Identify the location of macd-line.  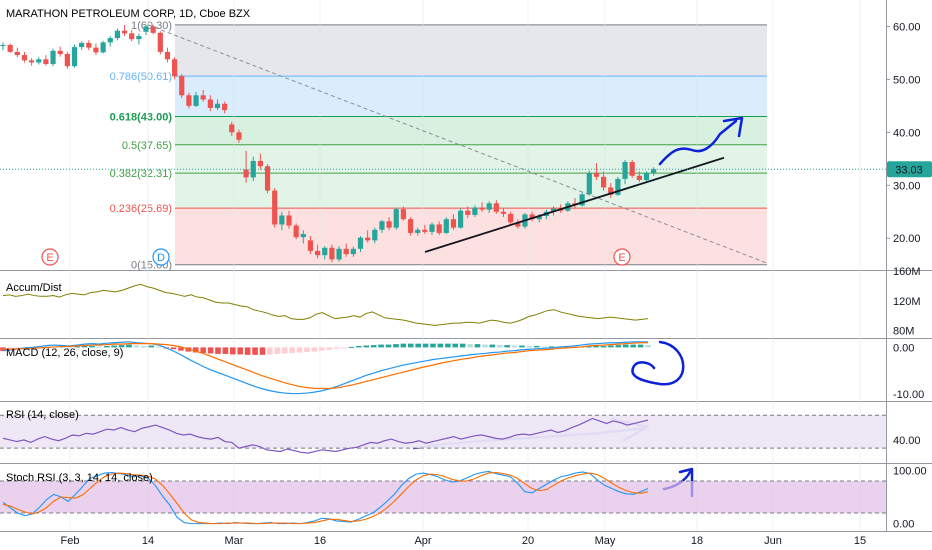
(325, 368).